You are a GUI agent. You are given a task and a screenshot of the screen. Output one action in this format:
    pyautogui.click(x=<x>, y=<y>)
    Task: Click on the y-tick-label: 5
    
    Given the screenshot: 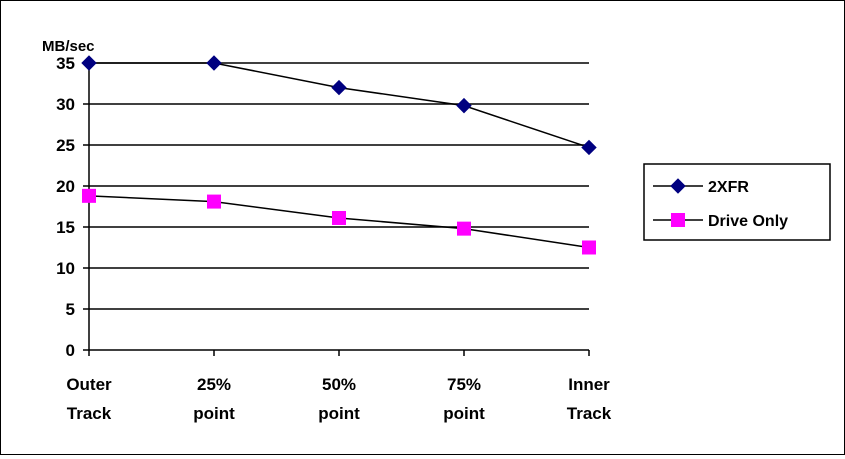 What is the action you would take?
    pyautogui.click(x=70, y=309)
    